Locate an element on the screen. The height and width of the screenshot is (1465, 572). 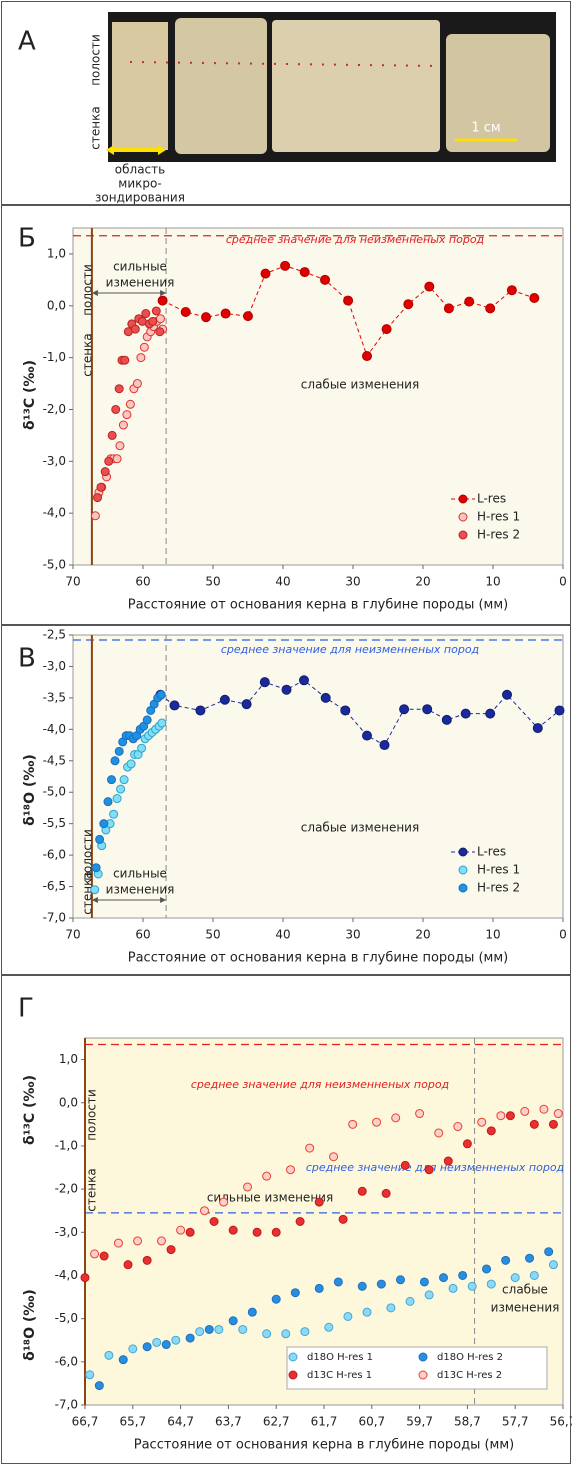
y-tick-label: -3,5 is located at coordinates (54, 697).